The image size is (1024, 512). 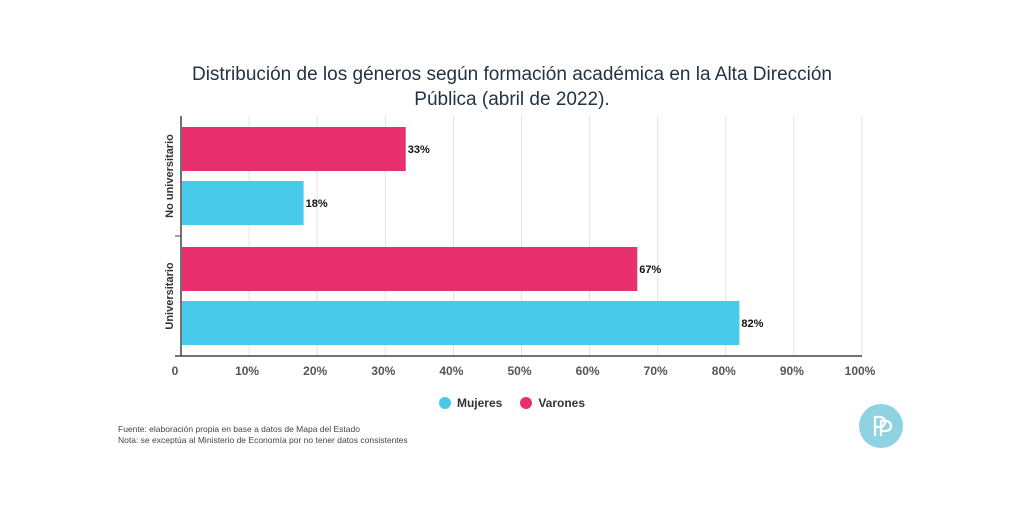 I want to click on bar-varones-no-universitario, so click(x=294, y=149).